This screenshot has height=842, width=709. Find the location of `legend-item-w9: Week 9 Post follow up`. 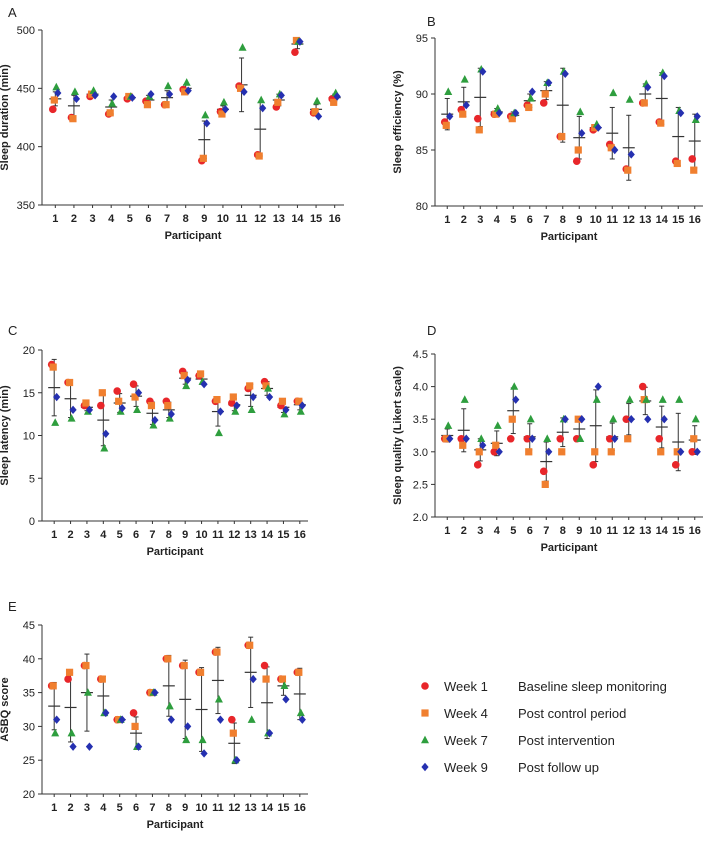

legend-item-w9: Week 9 Post follow up is located at coordinates (510, 767).